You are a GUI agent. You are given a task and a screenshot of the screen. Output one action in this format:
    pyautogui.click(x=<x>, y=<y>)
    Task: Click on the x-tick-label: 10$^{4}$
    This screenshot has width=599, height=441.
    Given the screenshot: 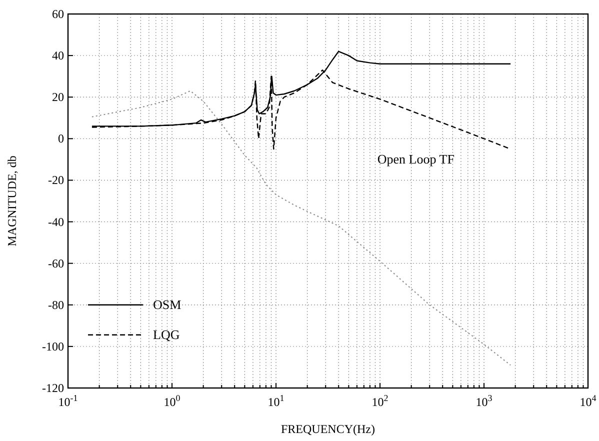 What is the action you would take?
    pyautogui.click(x=588, y=401)
    